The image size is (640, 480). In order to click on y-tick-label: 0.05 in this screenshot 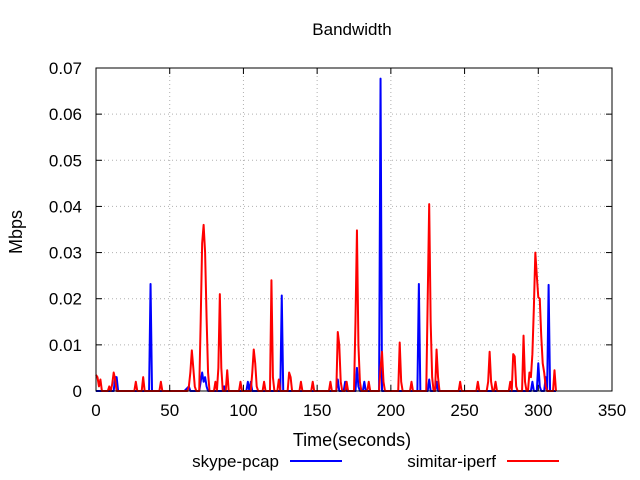, I will do `click(65, 160)`.